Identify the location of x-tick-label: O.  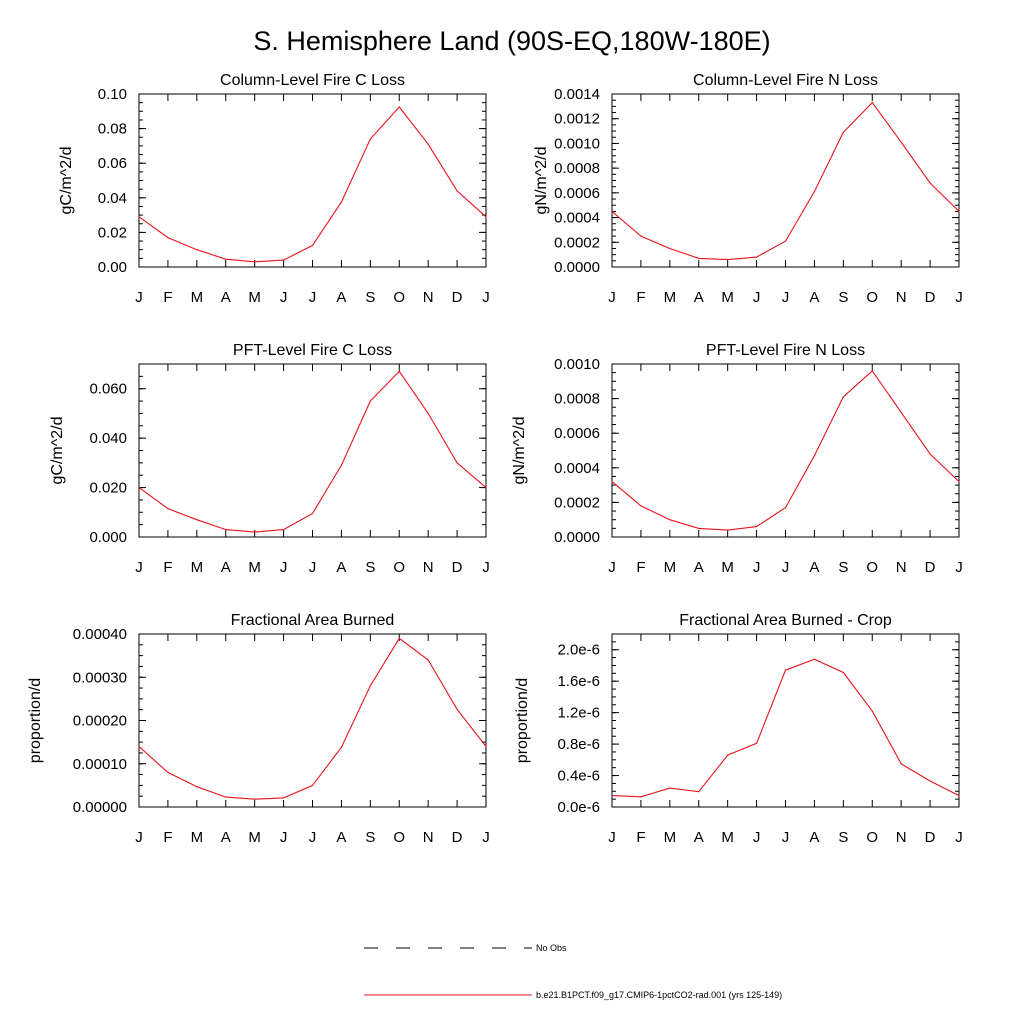
(872, 567).